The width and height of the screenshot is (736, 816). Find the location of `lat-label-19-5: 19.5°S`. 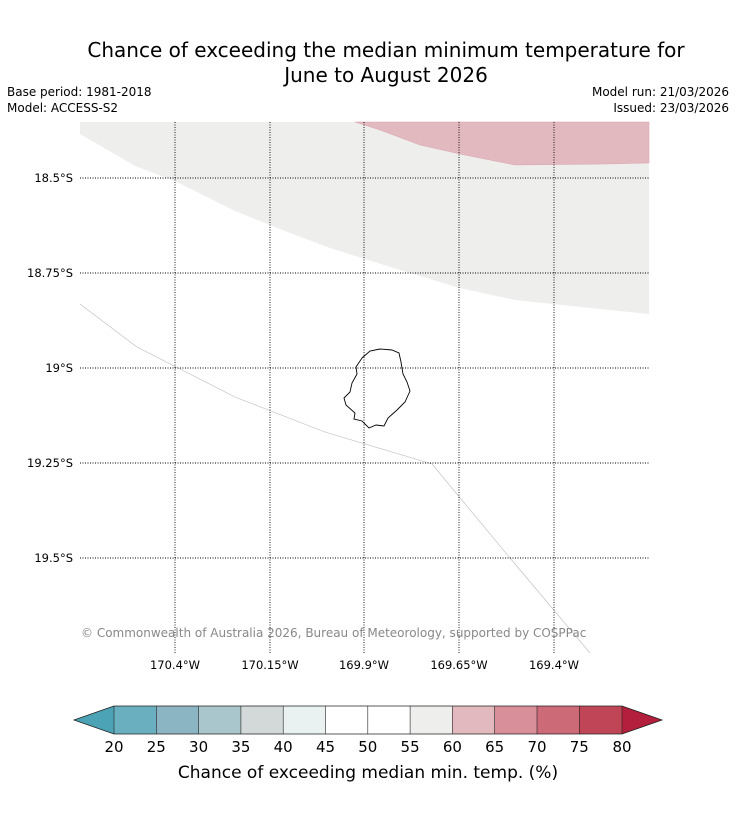

lat-label-19-5: 19.5°S is located at coordinates (53, 558).